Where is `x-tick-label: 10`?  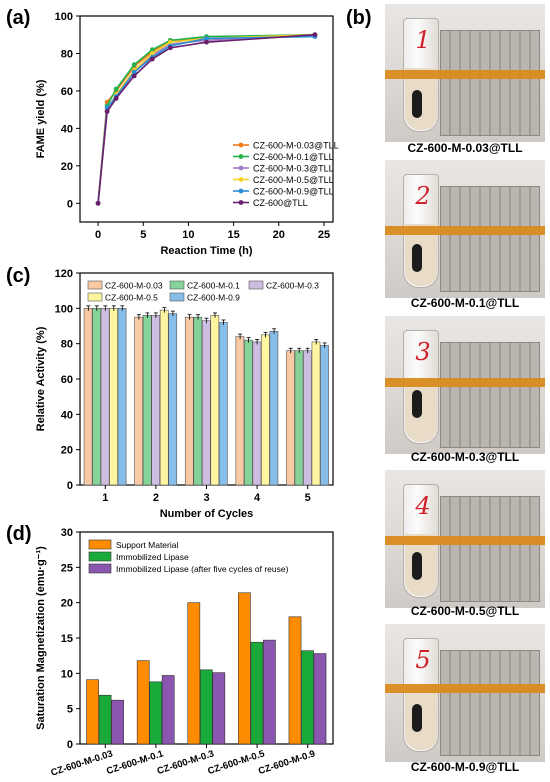
x-tick-label: 10 is located at coordinates (188, 235).